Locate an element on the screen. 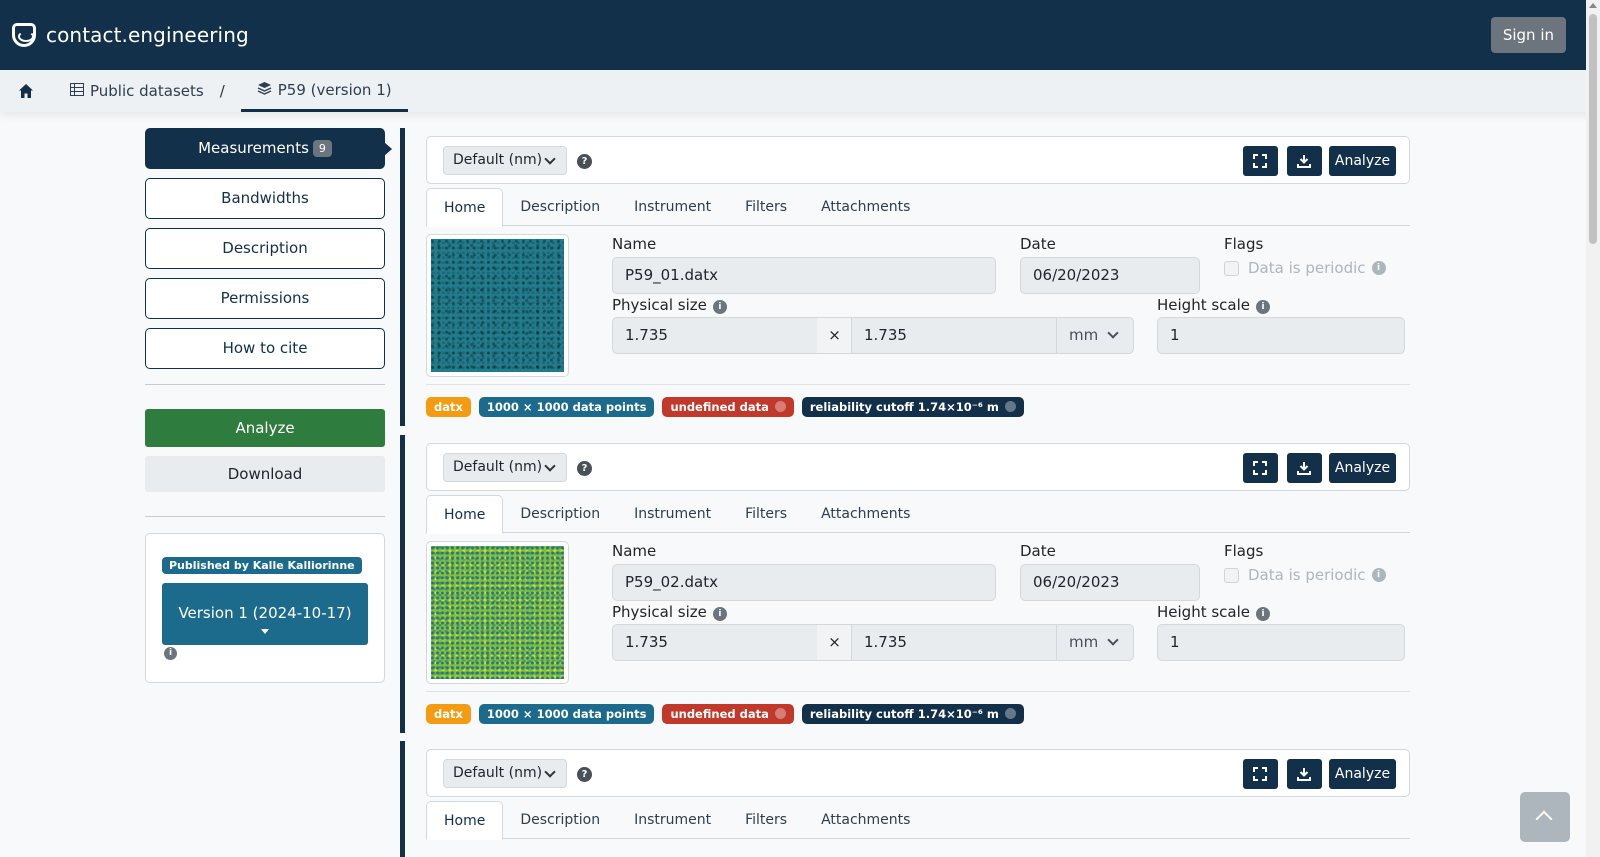 Image resolution: width=1600 pixels, height=857 pixels. version-dropdown: Version 1 (2024-10-17) is located at coordinates (265, 614).